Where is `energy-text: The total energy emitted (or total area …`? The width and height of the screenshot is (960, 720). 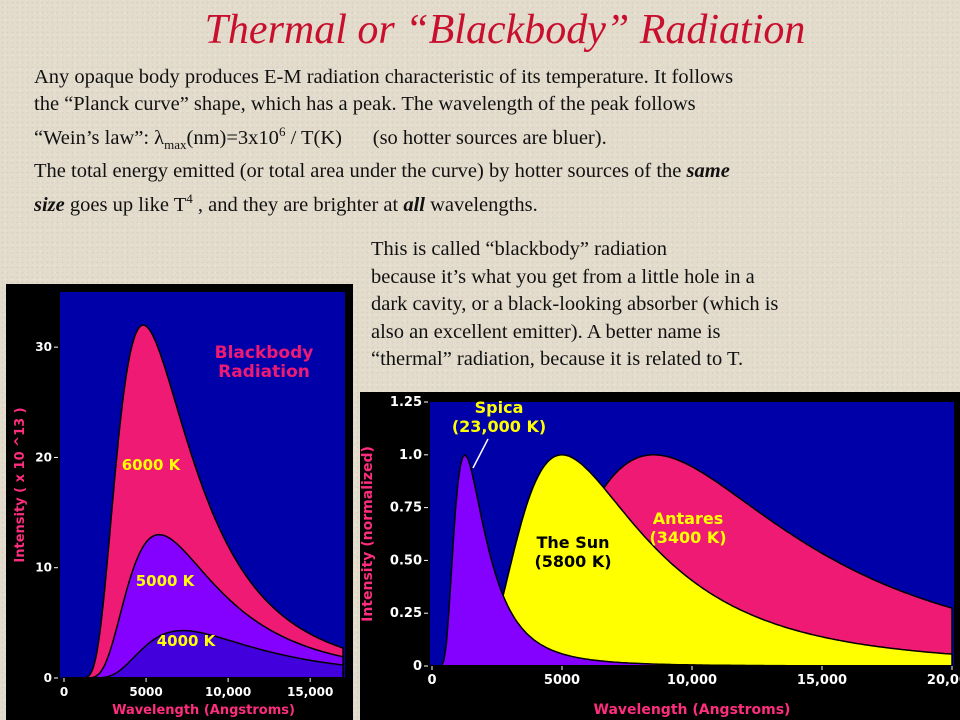
energy-text: The total energy emitted (or total area … is located at coordinates (360, 170).